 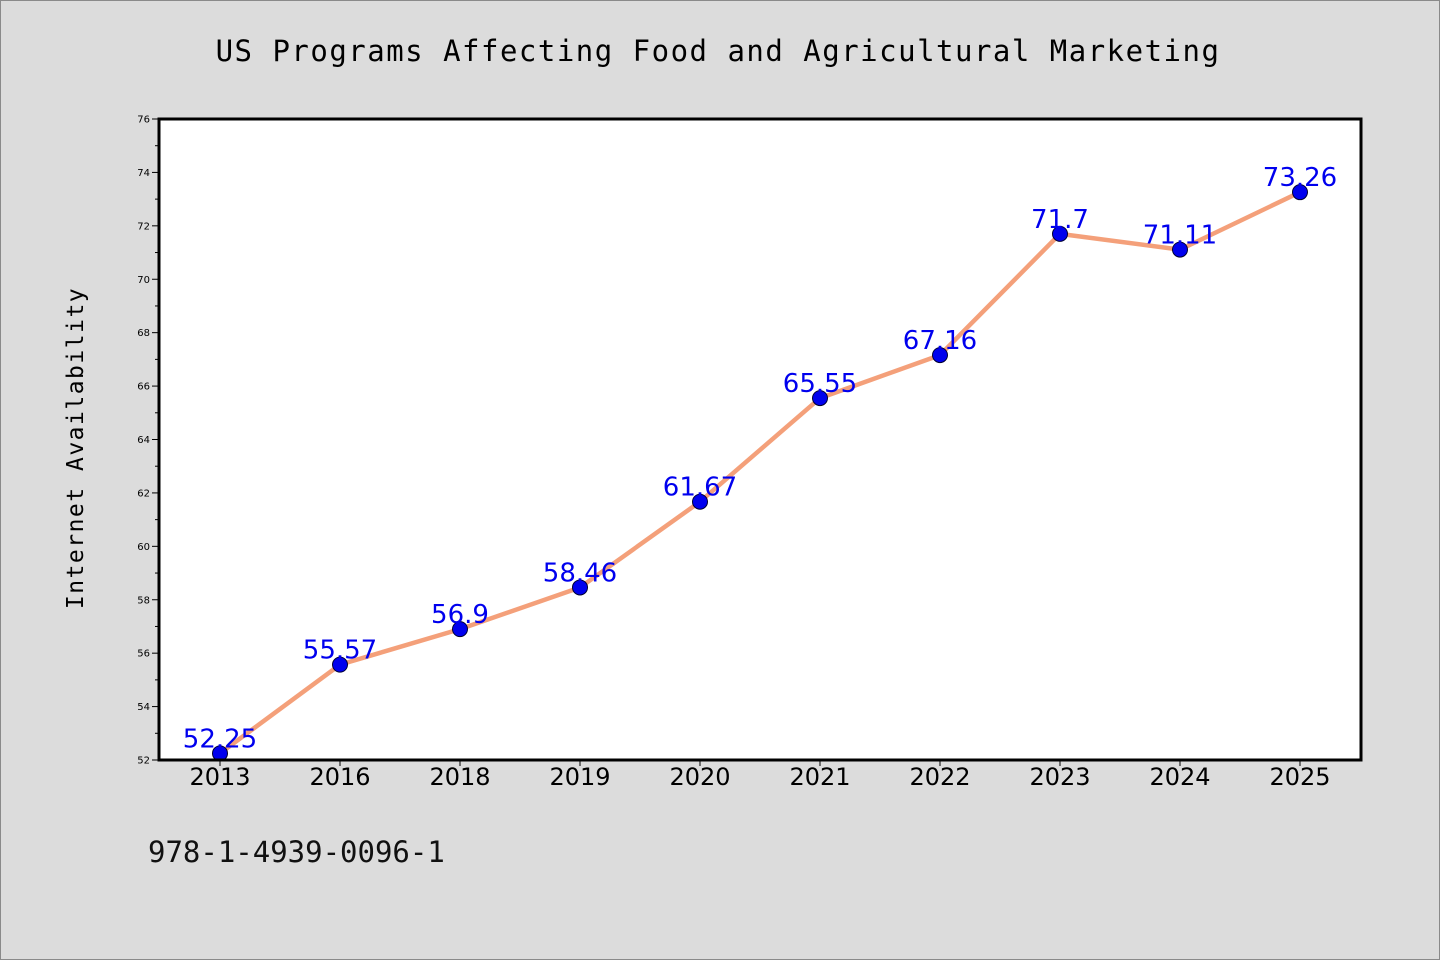 I want to click on x-tick-label: 2013, so click(x=219, y=777).